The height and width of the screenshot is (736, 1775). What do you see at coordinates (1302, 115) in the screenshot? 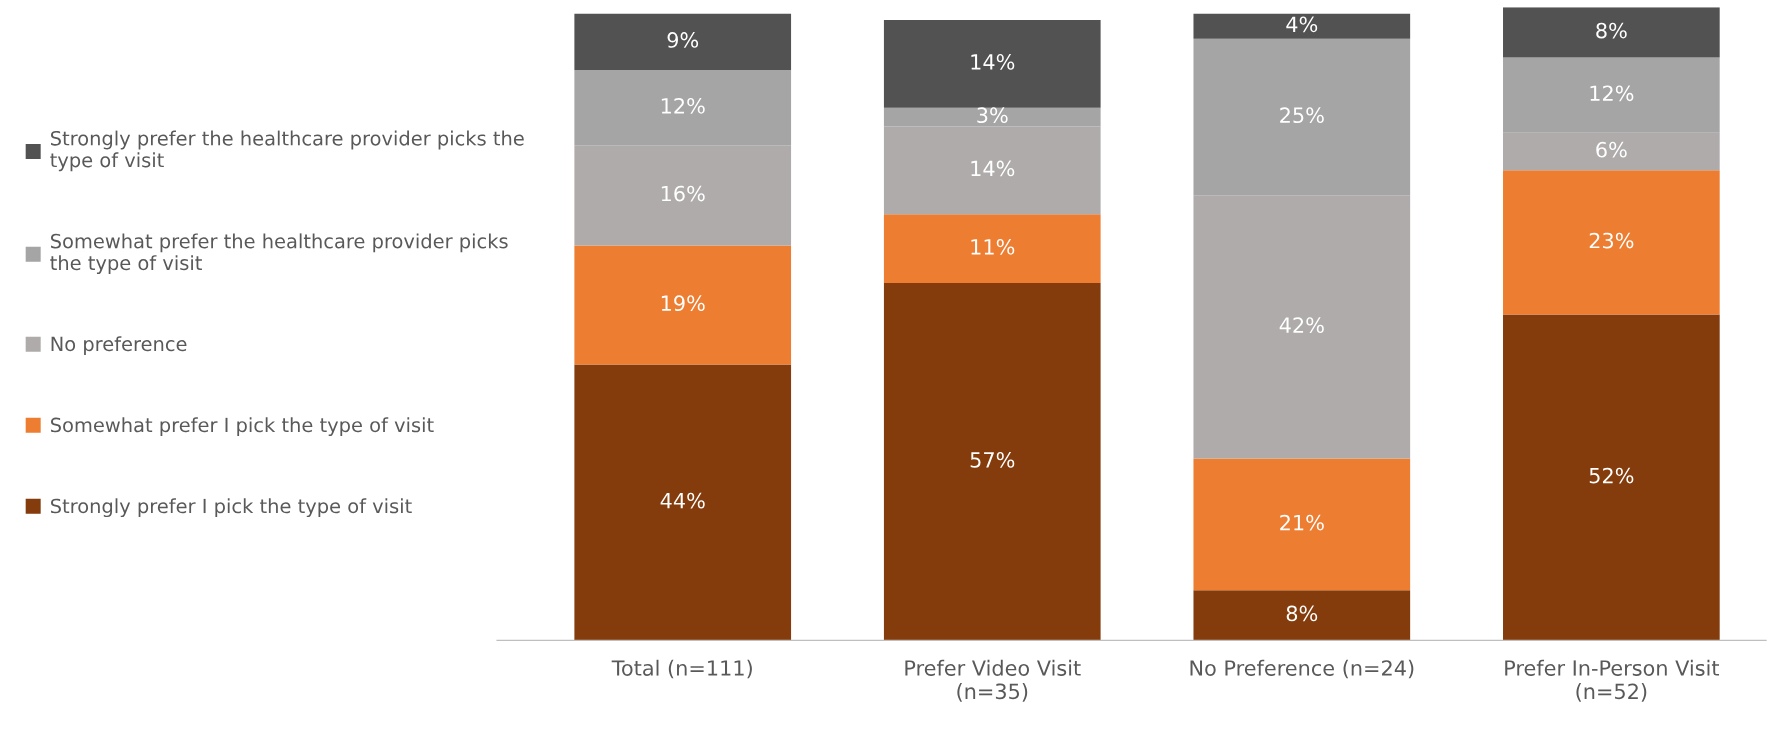
I see `data-label: 25%` at bounding box center [1302, 115].